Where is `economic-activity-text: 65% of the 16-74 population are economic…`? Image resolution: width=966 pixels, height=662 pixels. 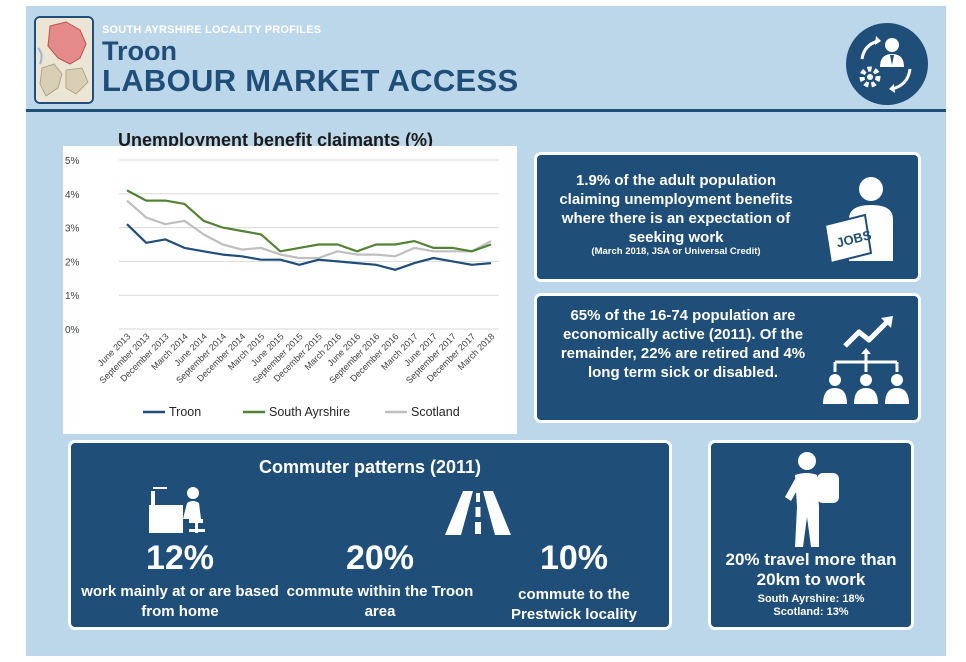 economic-activity-text: 65% of the 16-74 population are economic… is located at coordinates (683, 344).